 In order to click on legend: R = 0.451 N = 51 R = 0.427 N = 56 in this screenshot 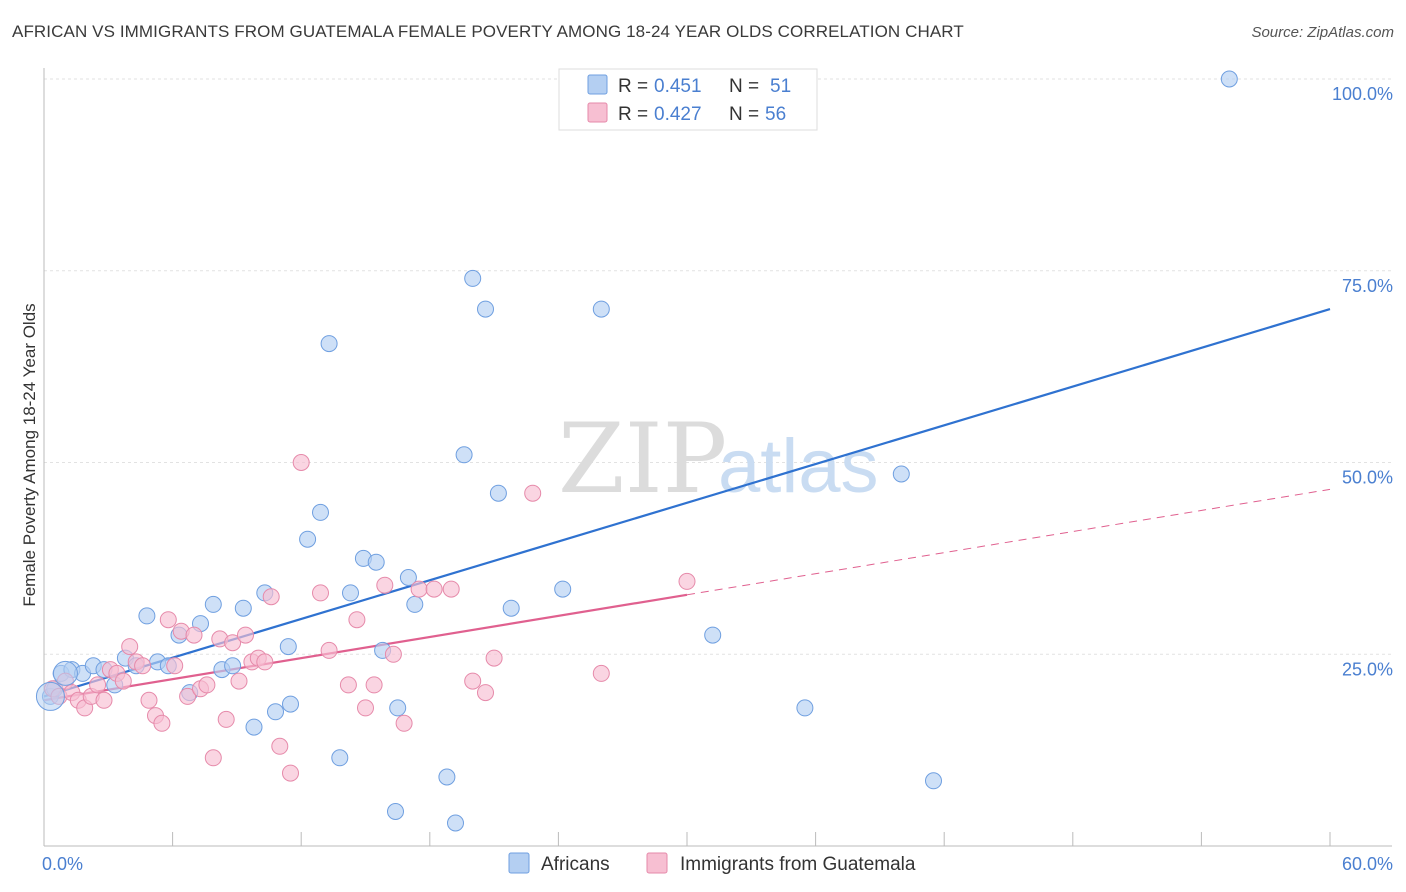, I will do `click(688, 99)`.